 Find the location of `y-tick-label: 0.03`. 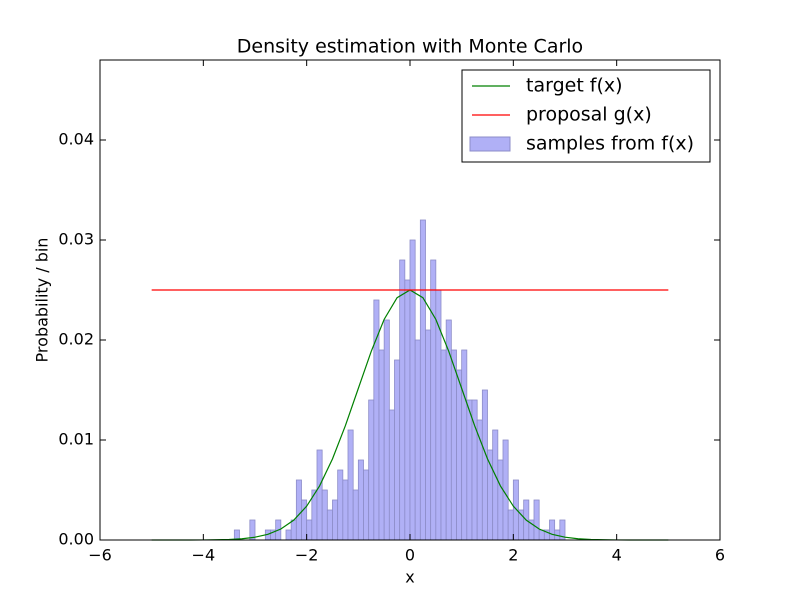

y-tick-label: 0.03 is located at coordinates (76, 239).